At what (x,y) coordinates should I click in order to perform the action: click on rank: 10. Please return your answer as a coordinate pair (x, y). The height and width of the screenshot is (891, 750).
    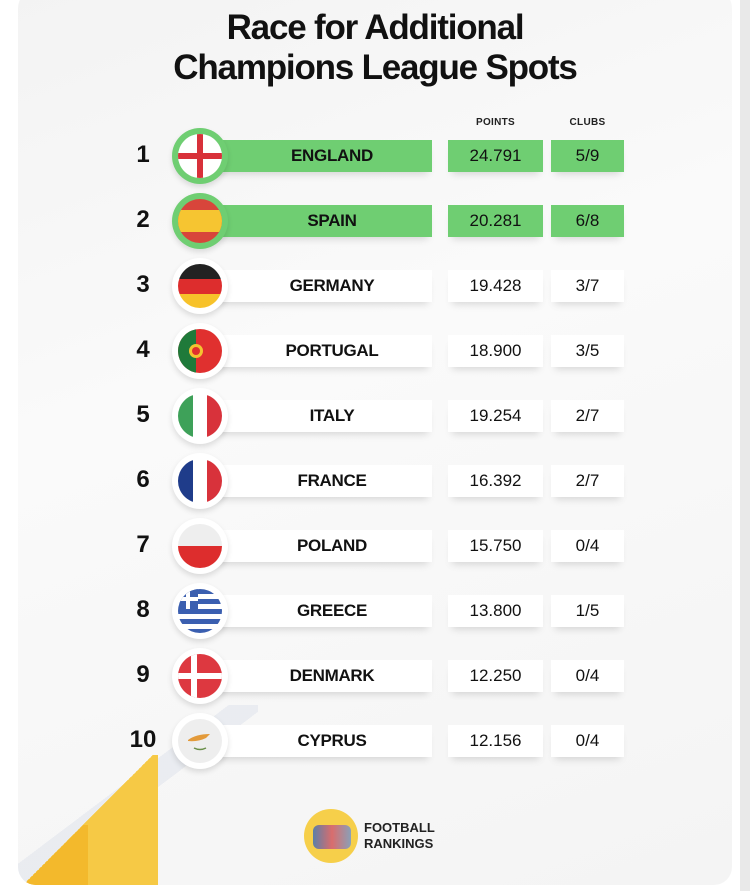
    Looking at the image, I should click on (143, 739).